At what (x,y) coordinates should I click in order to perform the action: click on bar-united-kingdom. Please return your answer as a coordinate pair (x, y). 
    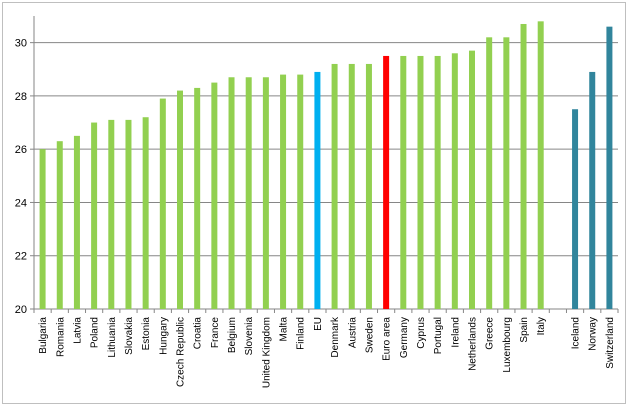
    Looking at the image, I should click on (265, 193).